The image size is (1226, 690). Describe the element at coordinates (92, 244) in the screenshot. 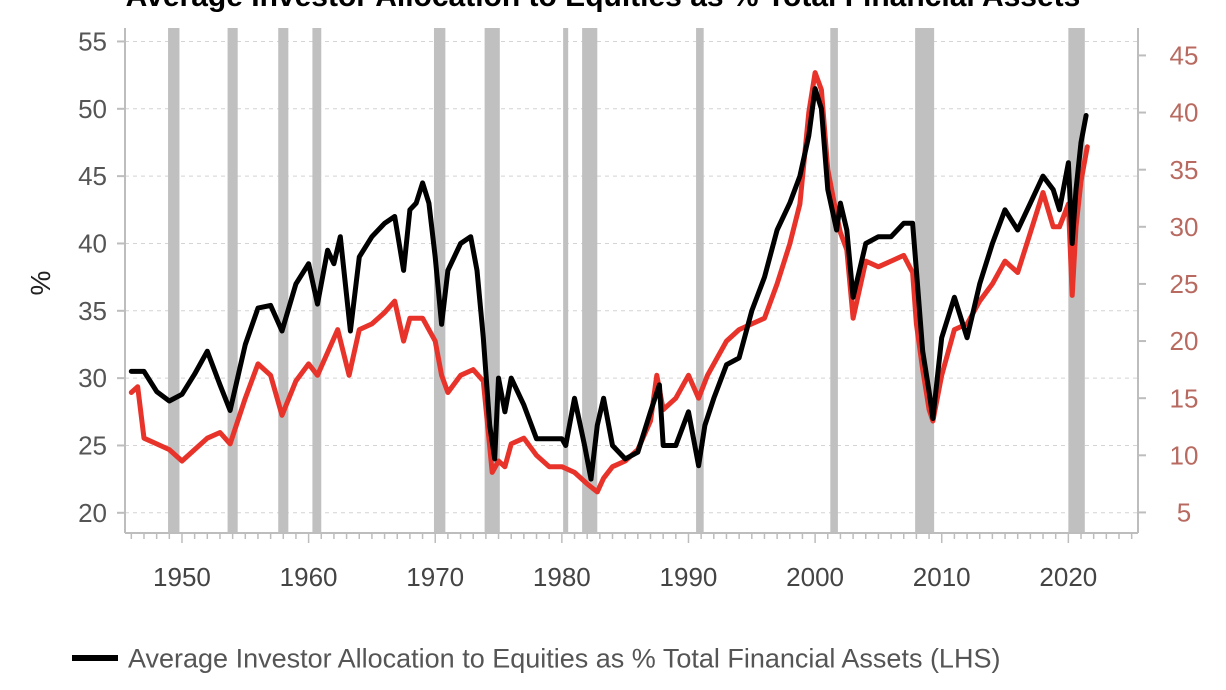

I see `left-tick-label: 40` at that location.